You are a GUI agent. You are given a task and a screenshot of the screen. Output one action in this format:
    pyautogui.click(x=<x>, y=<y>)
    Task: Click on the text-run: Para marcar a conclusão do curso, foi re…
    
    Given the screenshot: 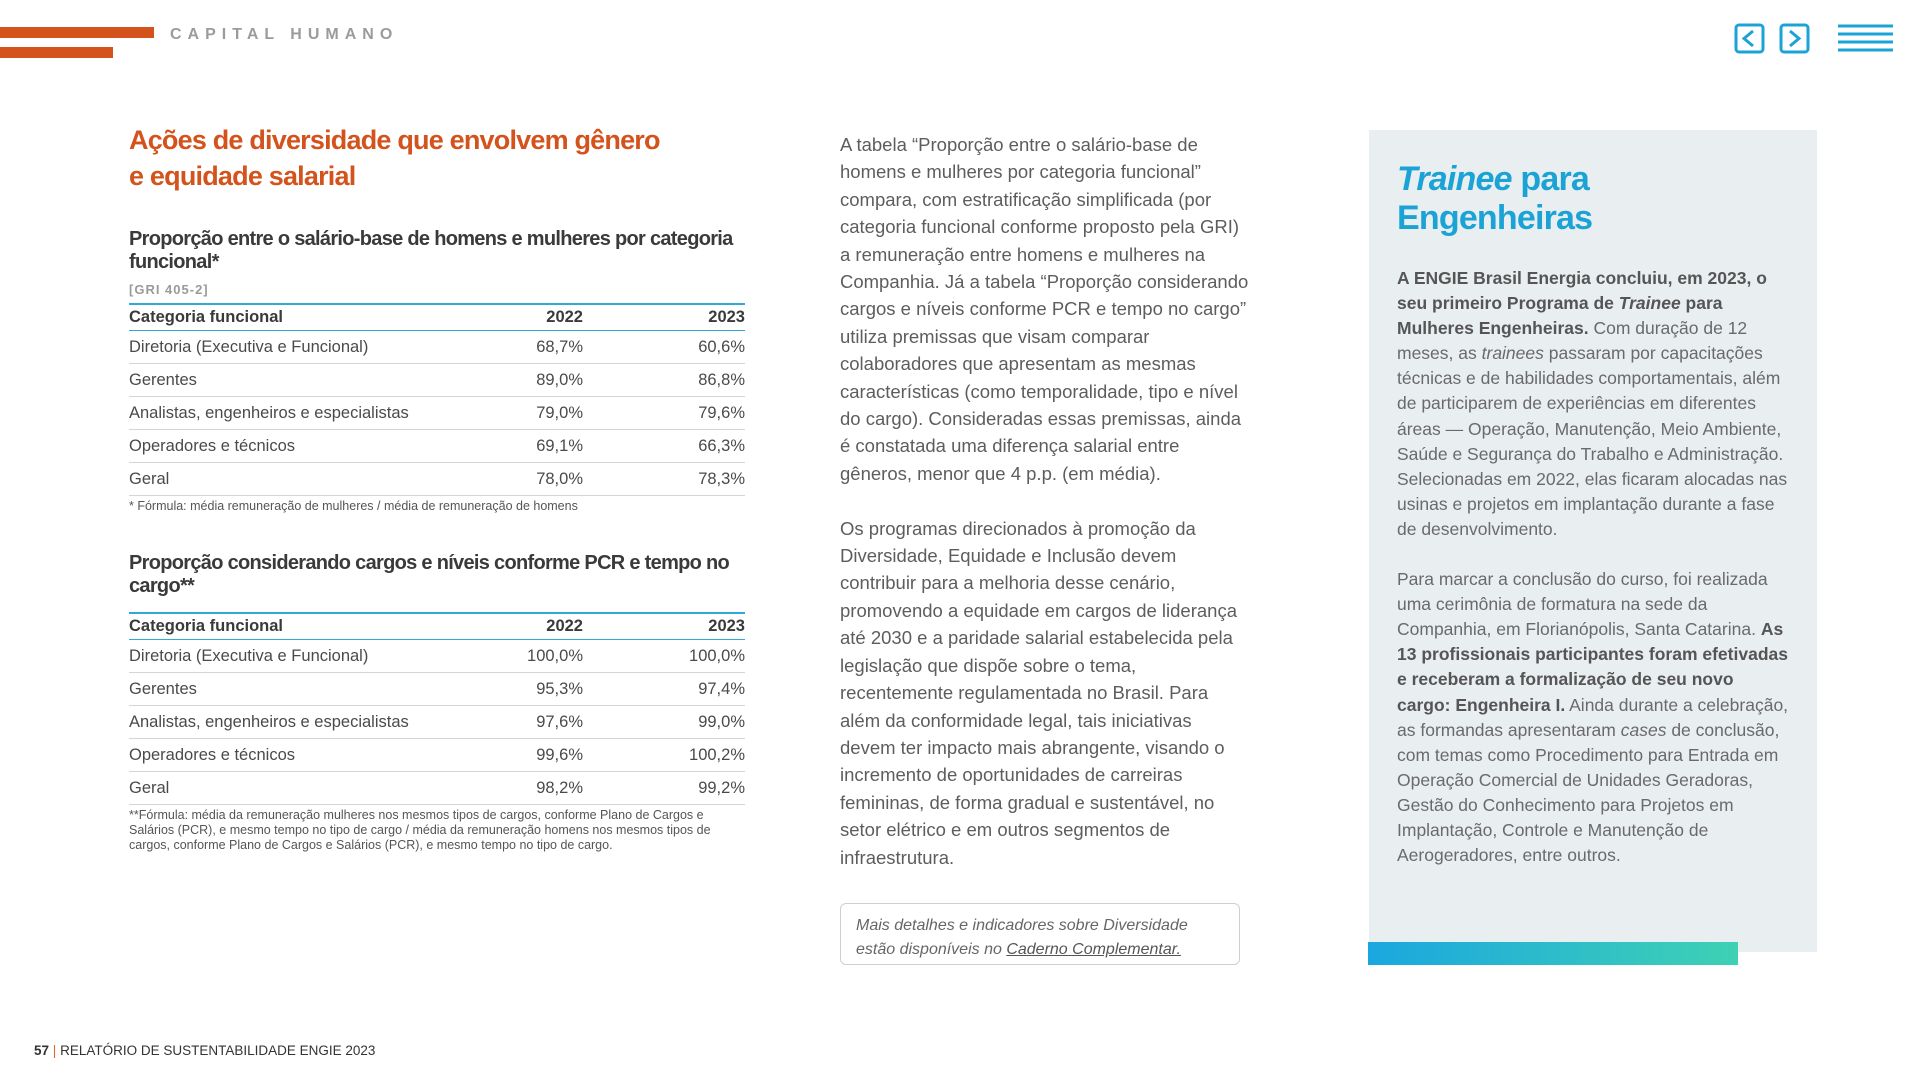 What is the action you would take?
    pyautogui.click(x=1582, y=604)
    